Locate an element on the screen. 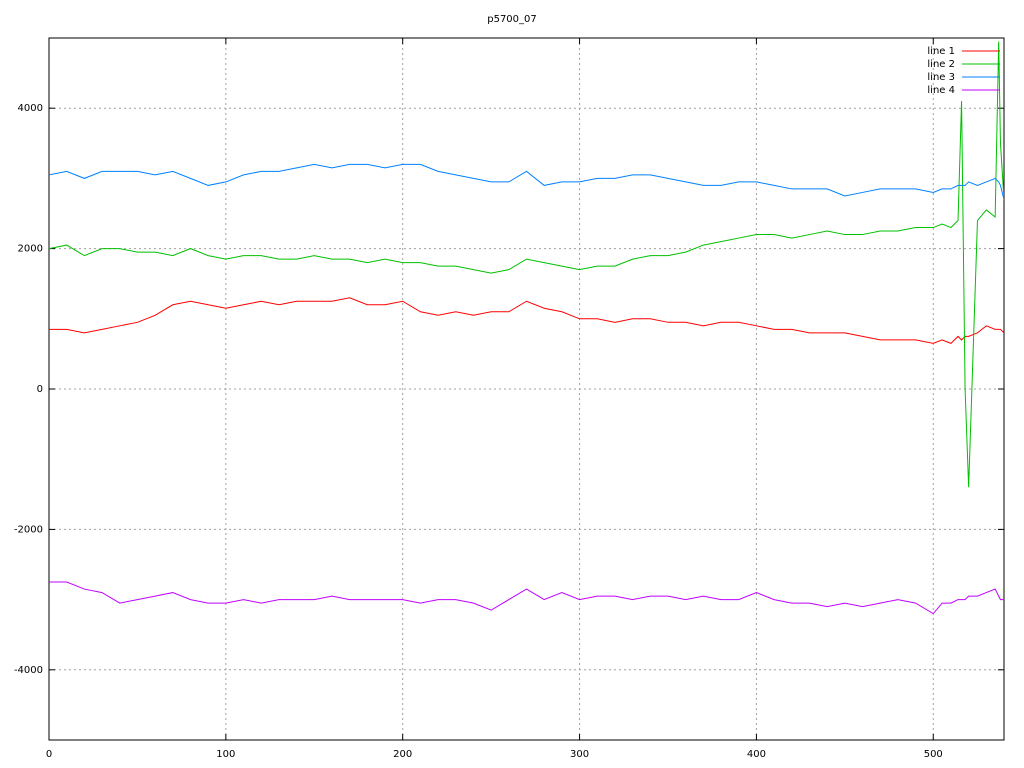  legend-label: line 4 is located at coordinates (941, 90).